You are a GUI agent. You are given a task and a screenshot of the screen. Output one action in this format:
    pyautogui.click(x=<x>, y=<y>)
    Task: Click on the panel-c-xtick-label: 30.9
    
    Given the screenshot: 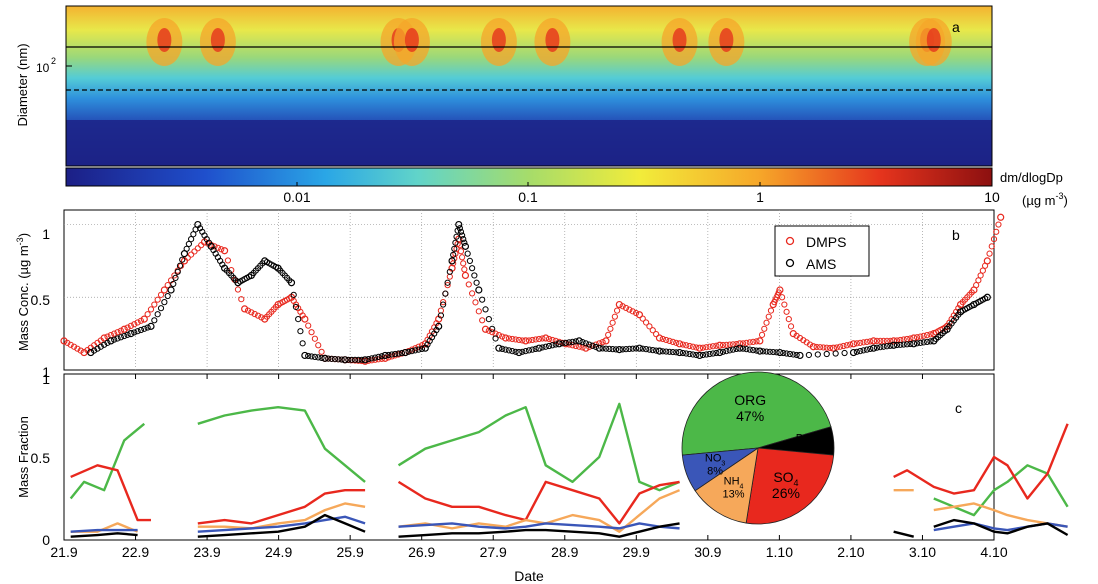 What is the action you would take?
    pyautogui.click(x=707, y=552)
    